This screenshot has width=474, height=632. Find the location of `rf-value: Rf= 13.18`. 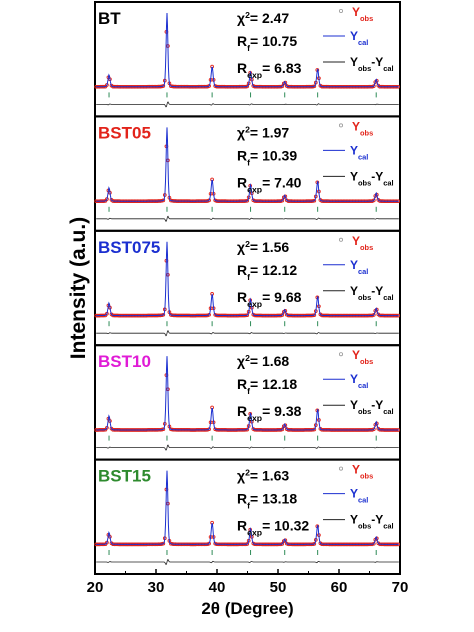

rf-value: Rf= 13.18 is located at coordinates (267, 501).